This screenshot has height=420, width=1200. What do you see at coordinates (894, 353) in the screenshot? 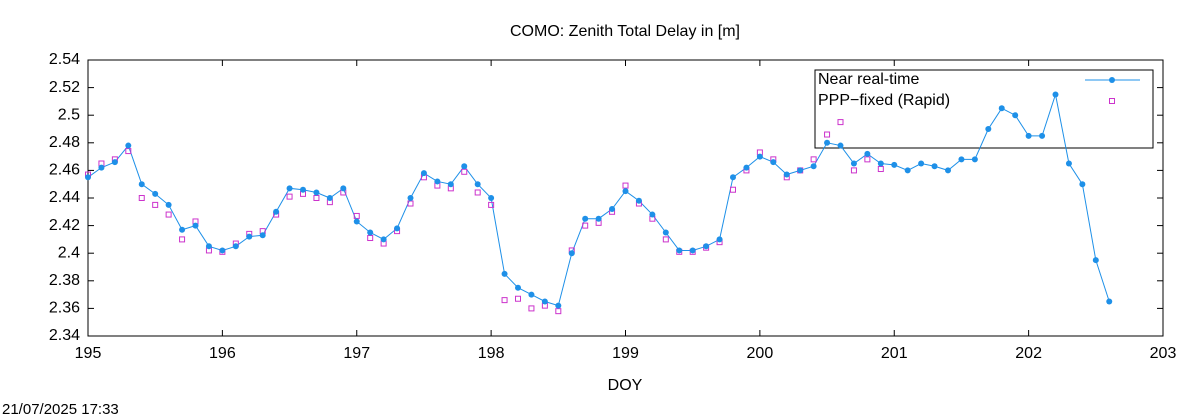
I see `x-tick-label: 201` at bounding box center [894, 353].